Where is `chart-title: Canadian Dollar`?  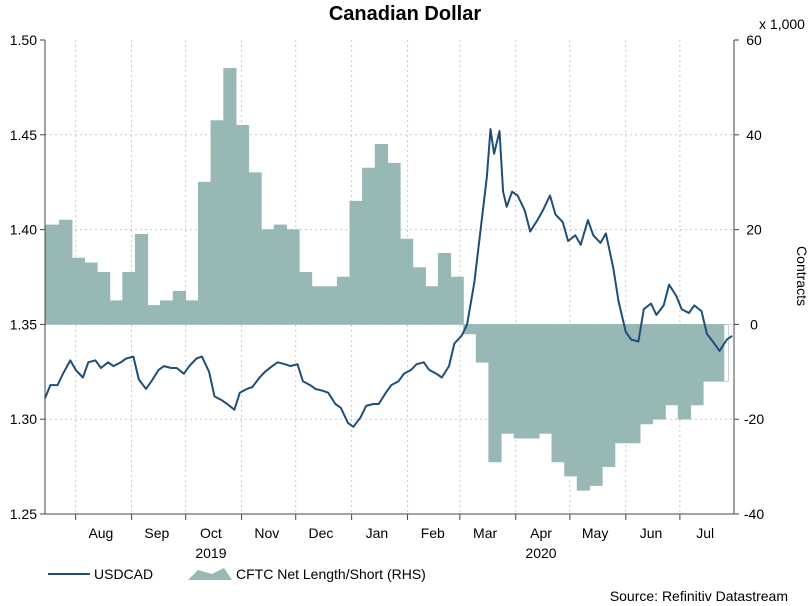
chart-title: Canadian Dollar is located at coordinates (405, 14).